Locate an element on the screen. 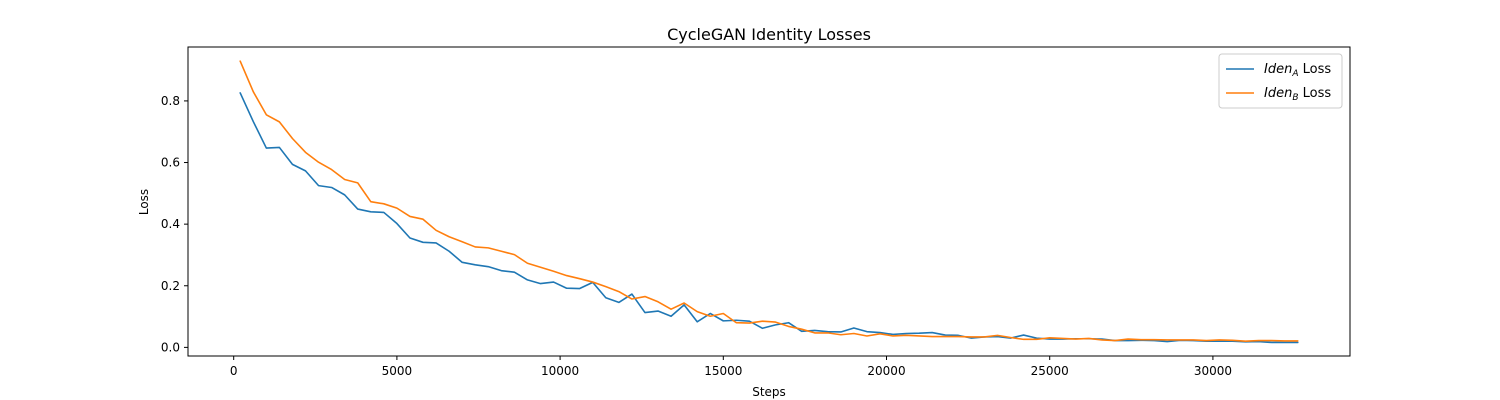 Image resolution: width=1500 pixels, height=400 pixels. x-tick-label: 15000 is located at coordinates (723, 371).